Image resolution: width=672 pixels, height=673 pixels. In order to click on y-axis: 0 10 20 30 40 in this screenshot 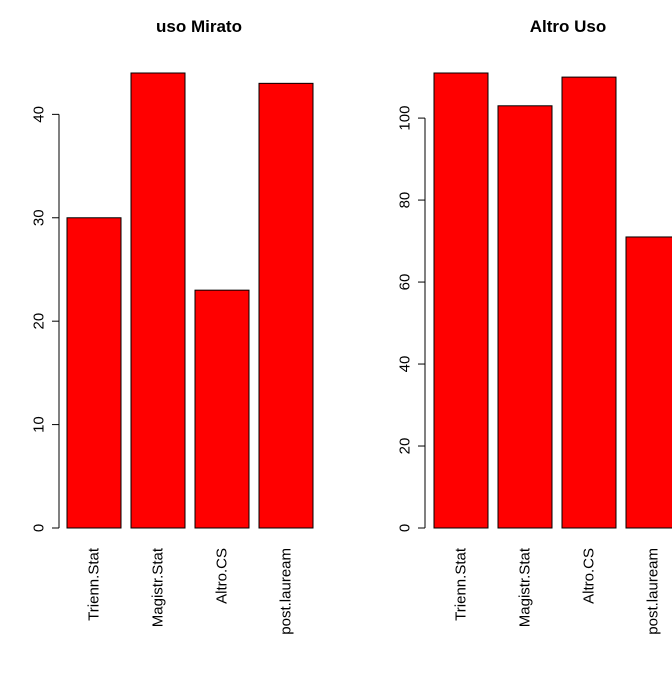, I will do `click(45, 319)`.